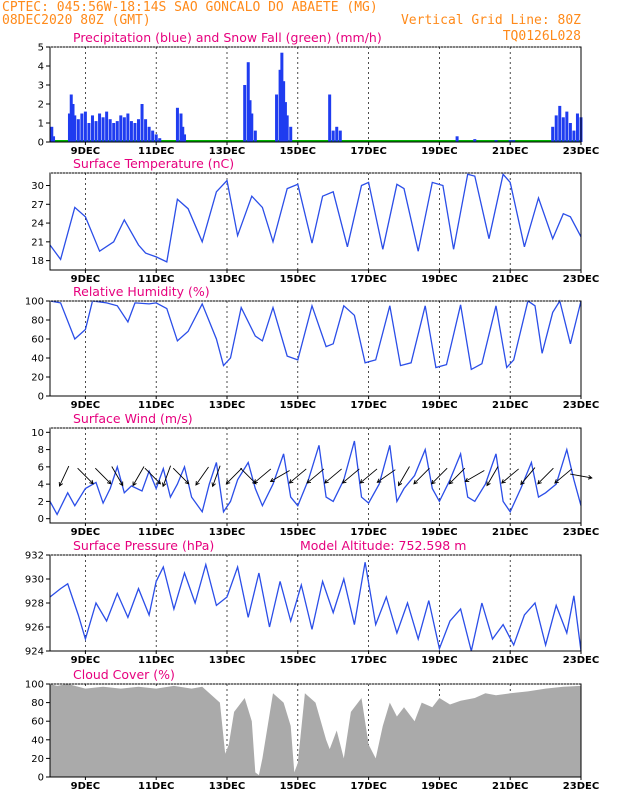 Image resolution: width=618 pixels, height=800 pixels. I want to click on cloud-area, so click(315, 730).